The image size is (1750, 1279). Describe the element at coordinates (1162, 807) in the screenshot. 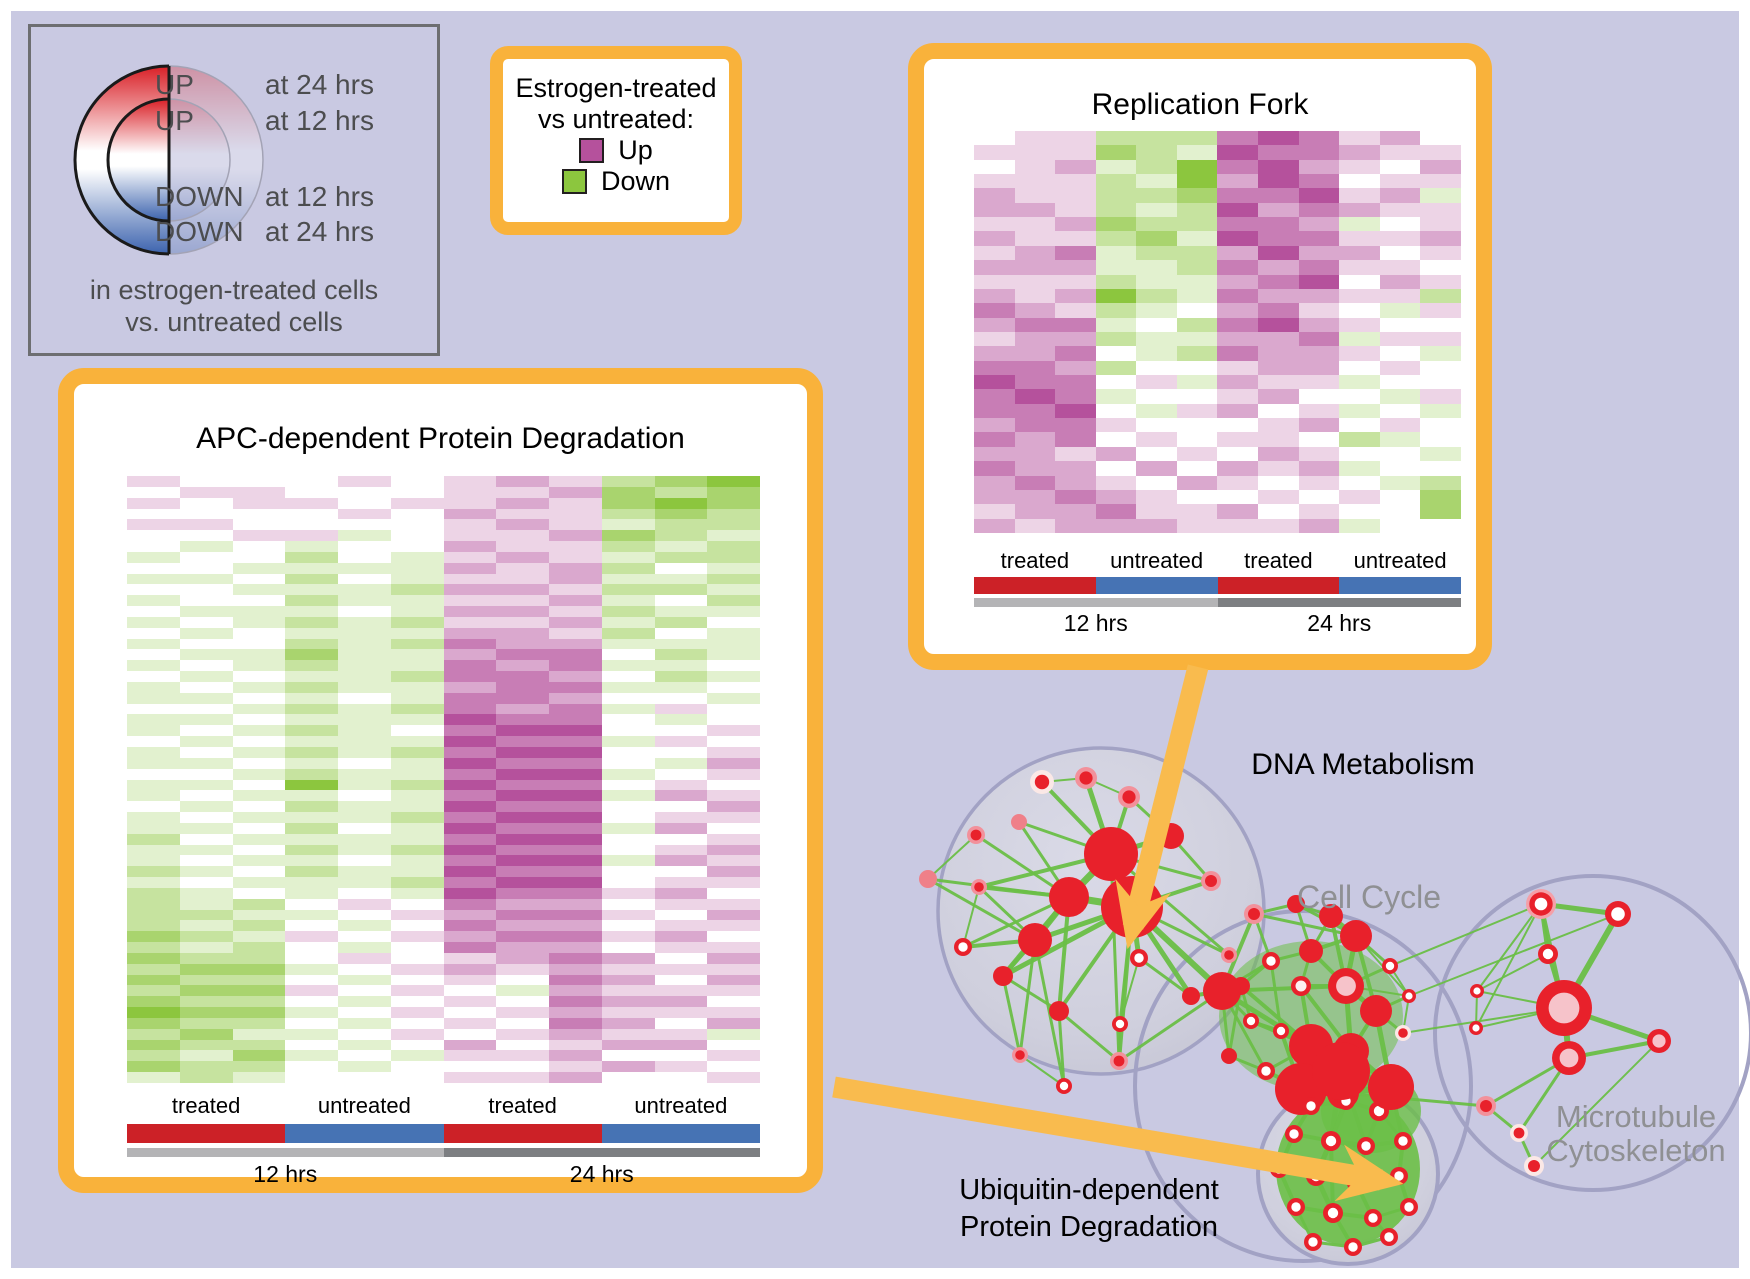

I see `flow-arrow` at that location.